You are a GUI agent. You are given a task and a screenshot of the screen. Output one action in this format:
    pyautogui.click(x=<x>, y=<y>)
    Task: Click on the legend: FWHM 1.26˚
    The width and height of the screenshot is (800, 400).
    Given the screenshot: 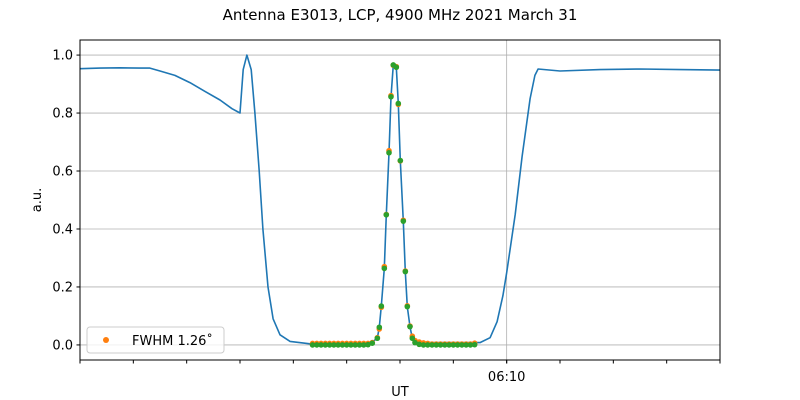 What is the action you would take?
    pyautogui.click(x=155, y=340)
    